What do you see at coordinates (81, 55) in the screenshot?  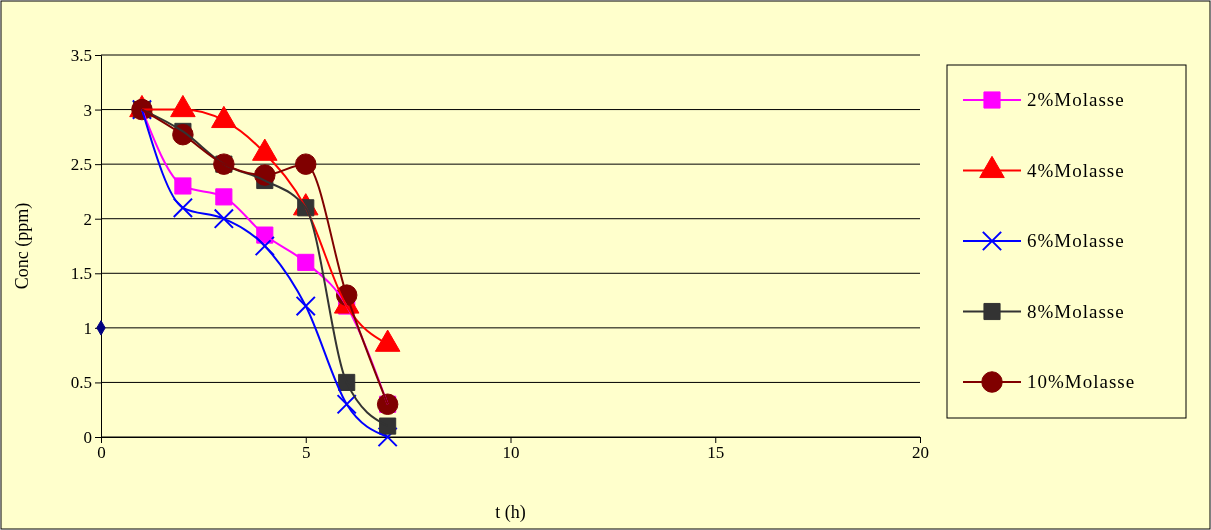 I see `y-tick-label: 3.5` at bounding box center [81, 55].